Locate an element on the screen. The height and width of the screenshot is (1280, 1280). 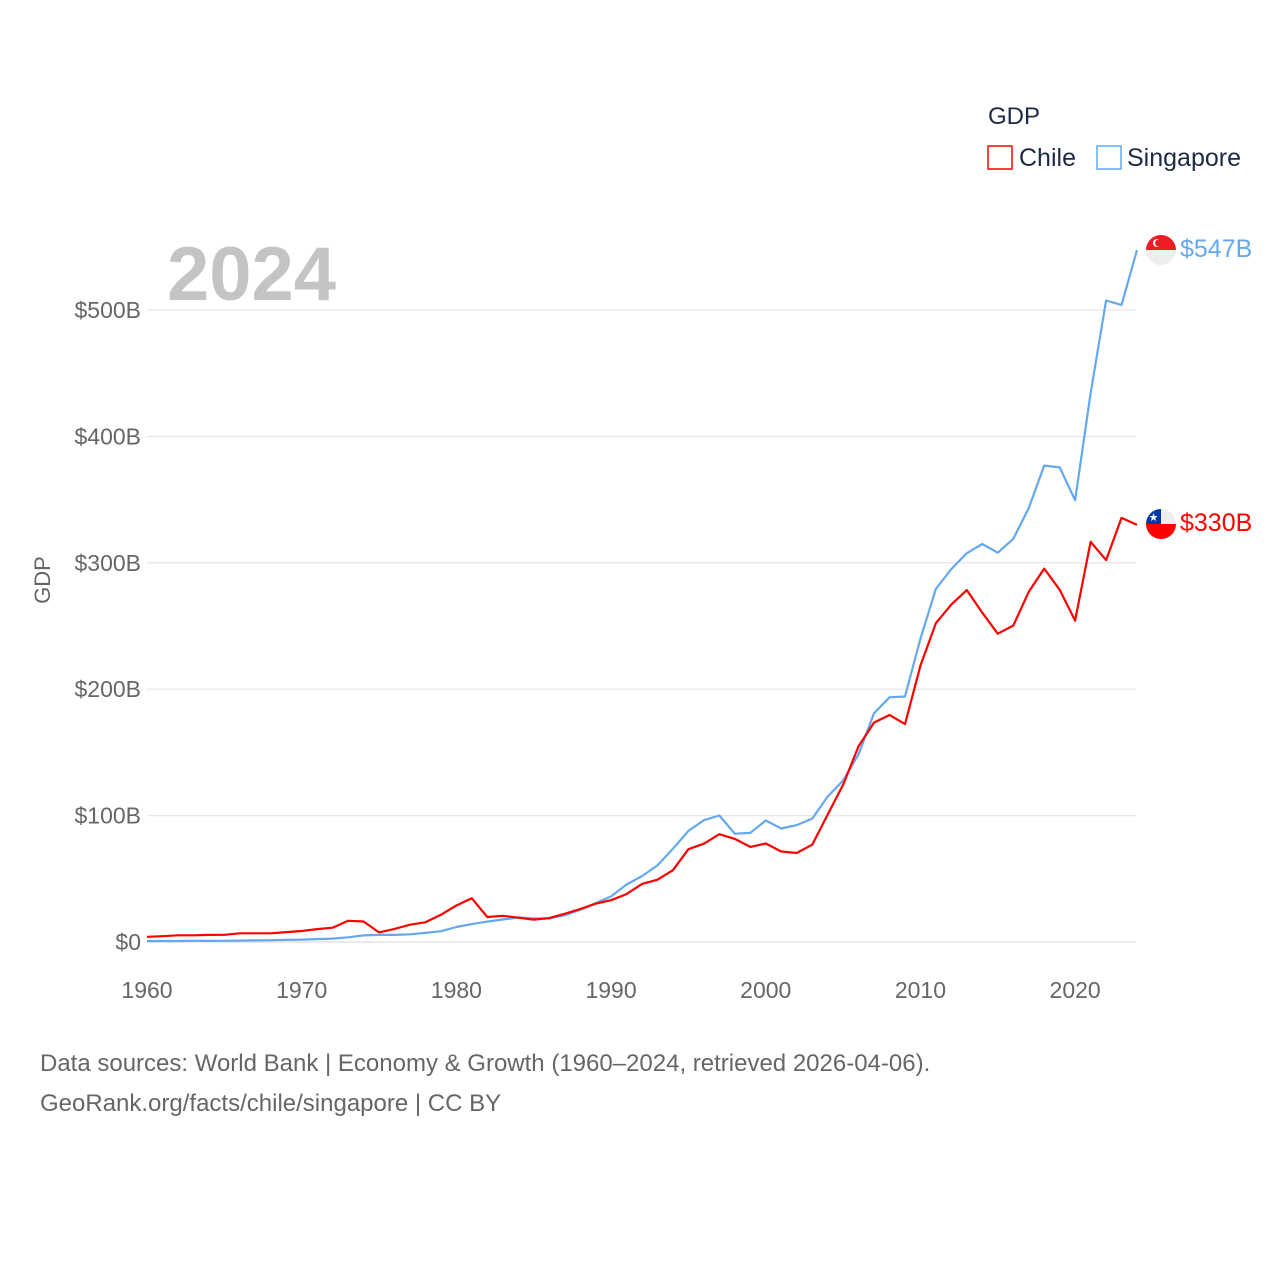
x-tick-label: 1980 is located at coordinates (456, 990).